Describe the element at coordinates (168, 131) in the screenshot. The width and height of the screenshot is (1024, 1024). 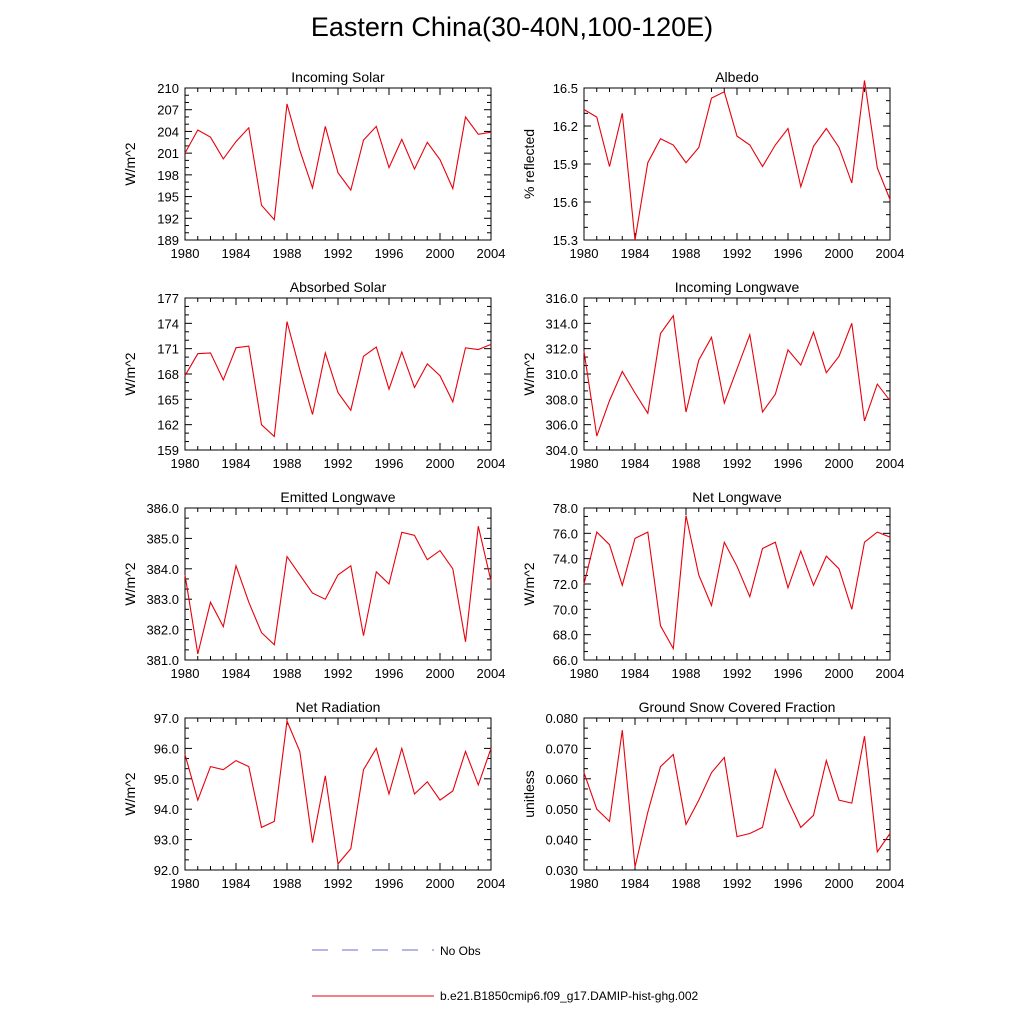
I see `y-tick-label: 204` at that location.